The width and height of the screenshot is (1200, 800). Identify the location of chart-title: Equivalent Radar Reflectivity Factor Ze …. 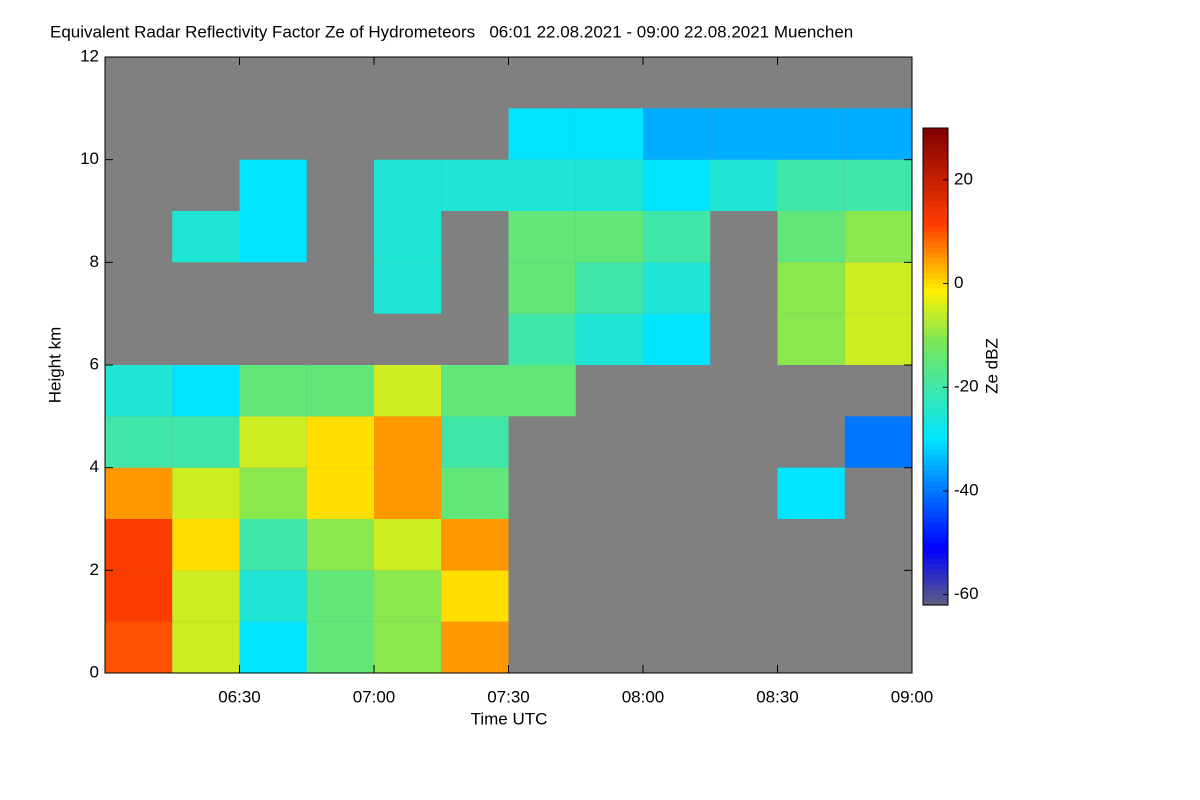
(451, 31).